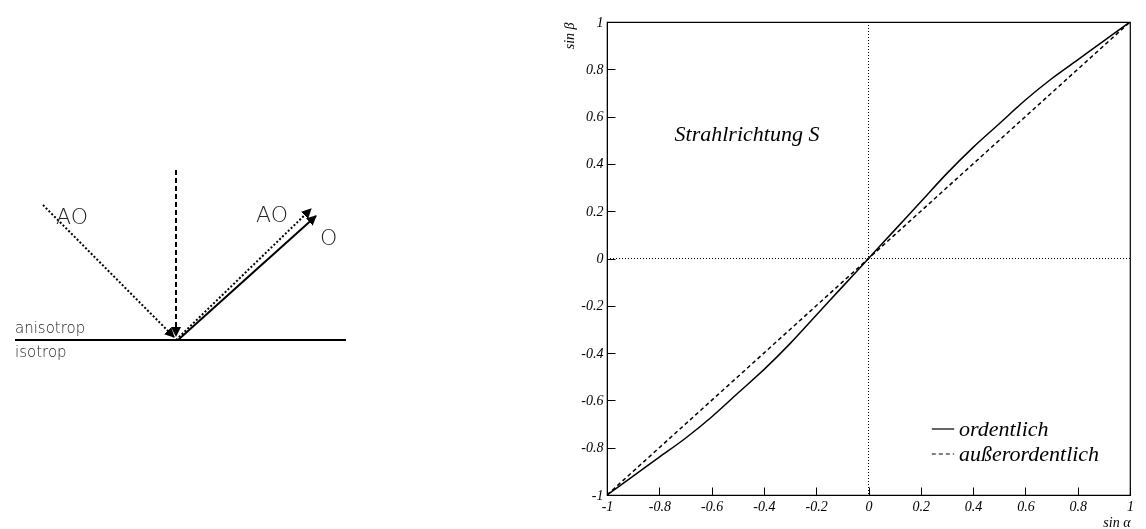 This screenshot has height=529, width=1146. I want to click on x-tick-label: -0.6, so click(712, 506).